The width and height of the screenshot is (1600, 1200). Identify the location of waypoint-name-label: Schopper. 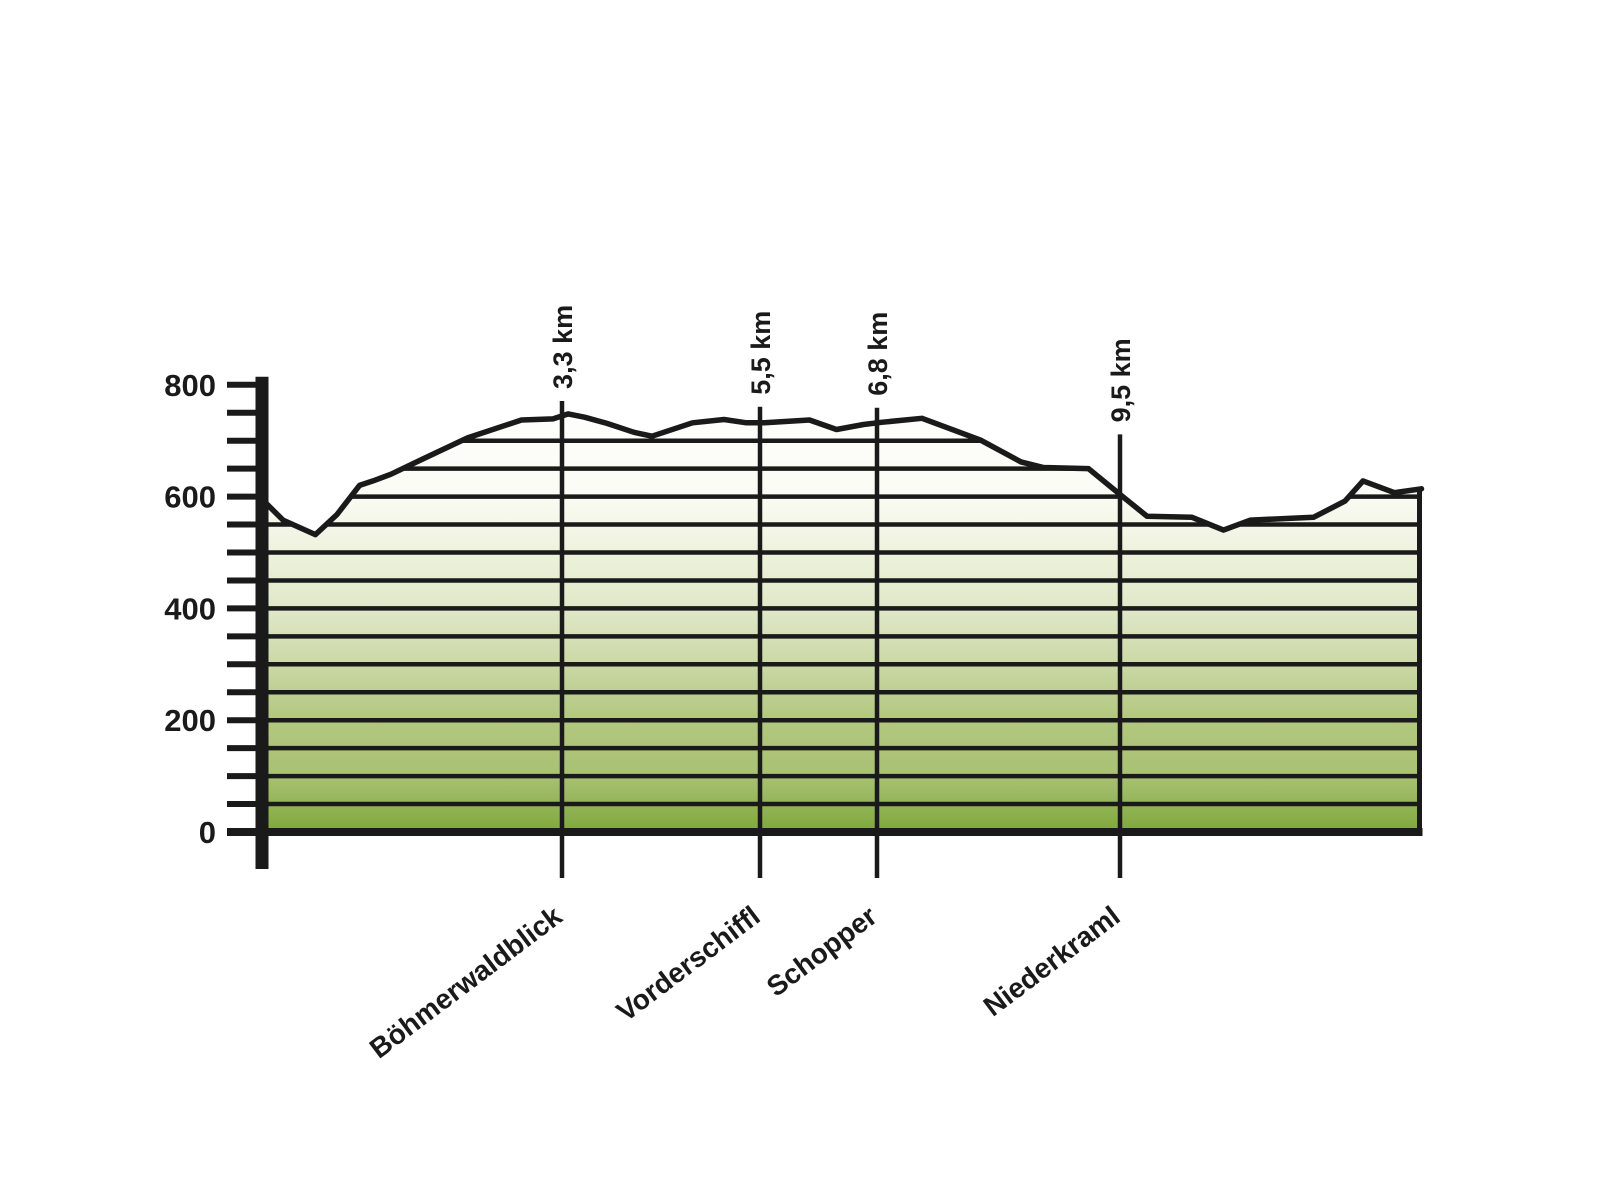
(822, 951).